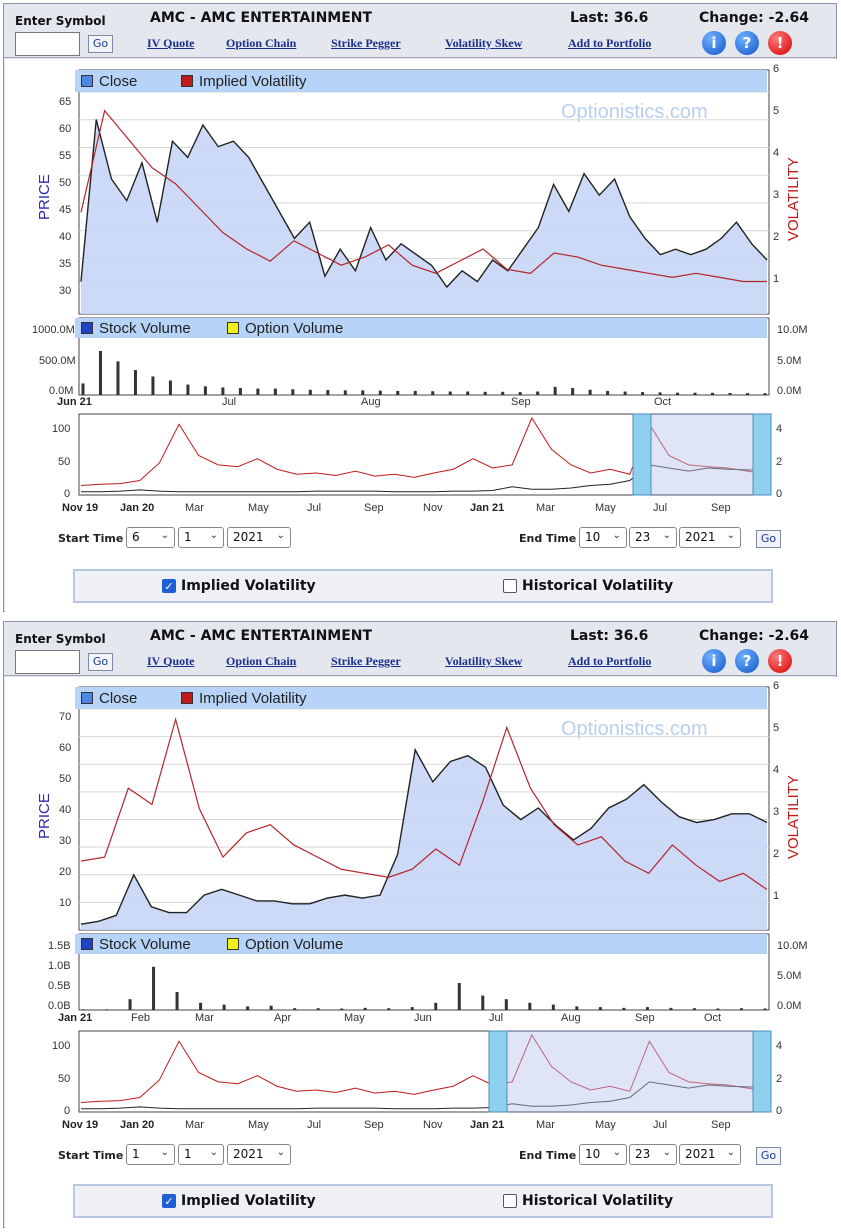  What do you see at coordinates (65, 264) in the screenshot?
I see `price-tick: 35` at bounding box center [65, 264].